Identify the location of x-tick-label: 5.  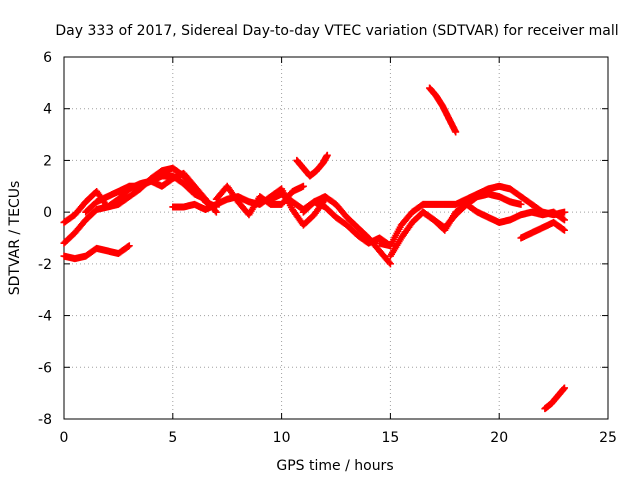
(172, 438).